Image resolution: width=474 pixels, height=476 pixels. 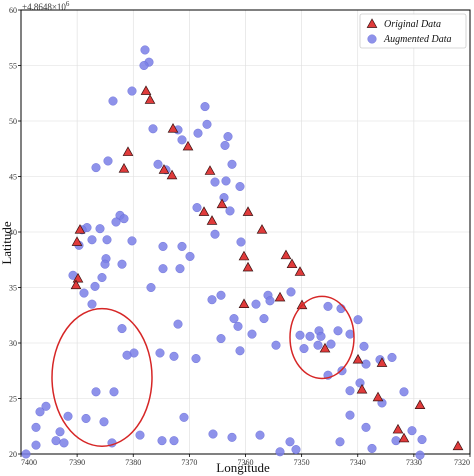 What do you see at coordinates (413, 31) in the screenshot?
I see `legend-box` at bounding box center [413, 31].